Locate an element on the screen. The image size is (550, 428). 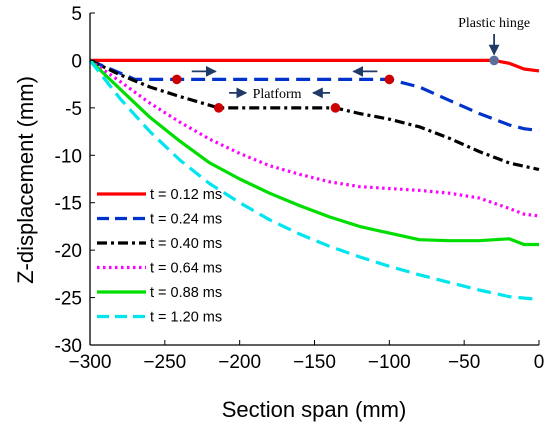
x-tick-label: 0 is located at coordinates (539, 362).